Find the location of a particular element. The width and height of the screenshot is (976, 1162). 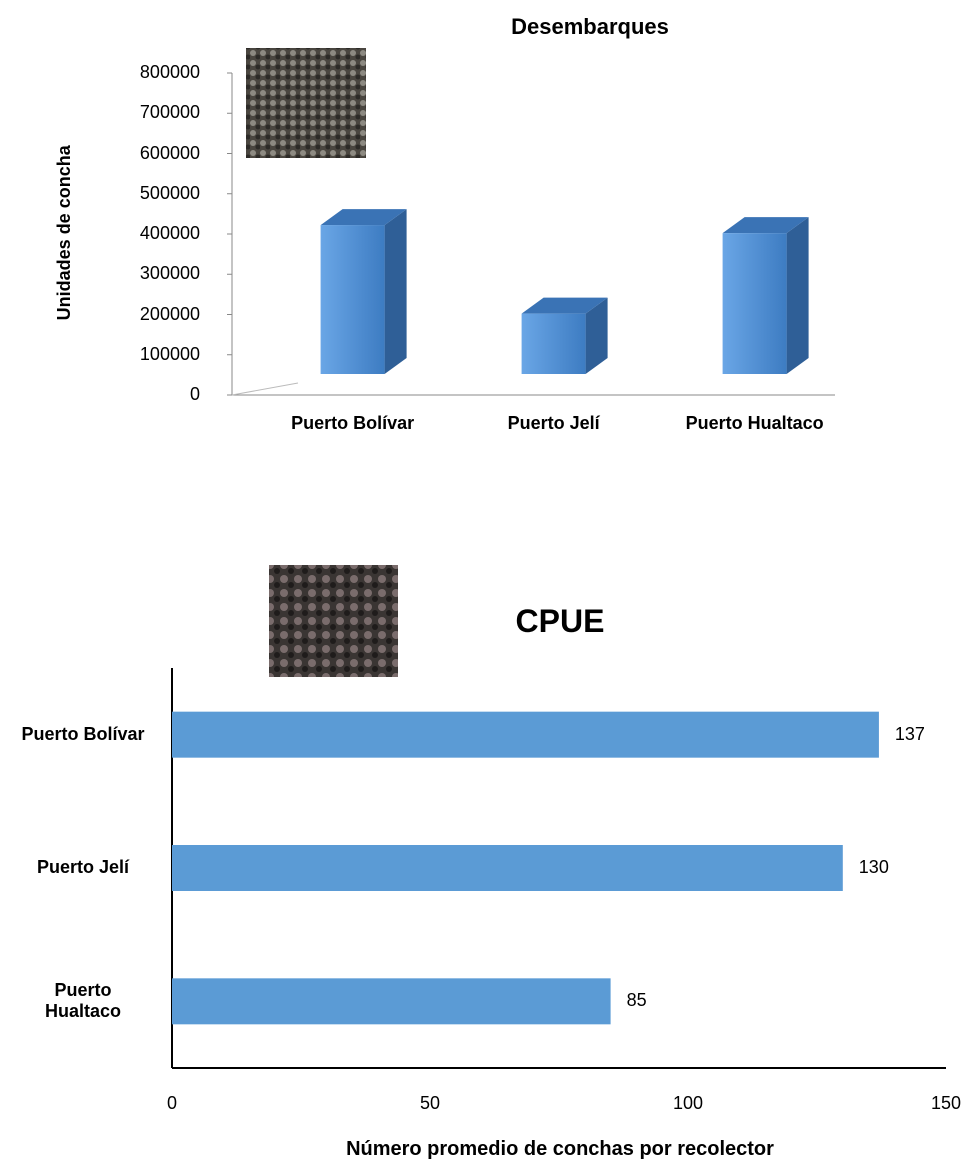

x-tick-label: 150 is located at coordinates (946, 1103).